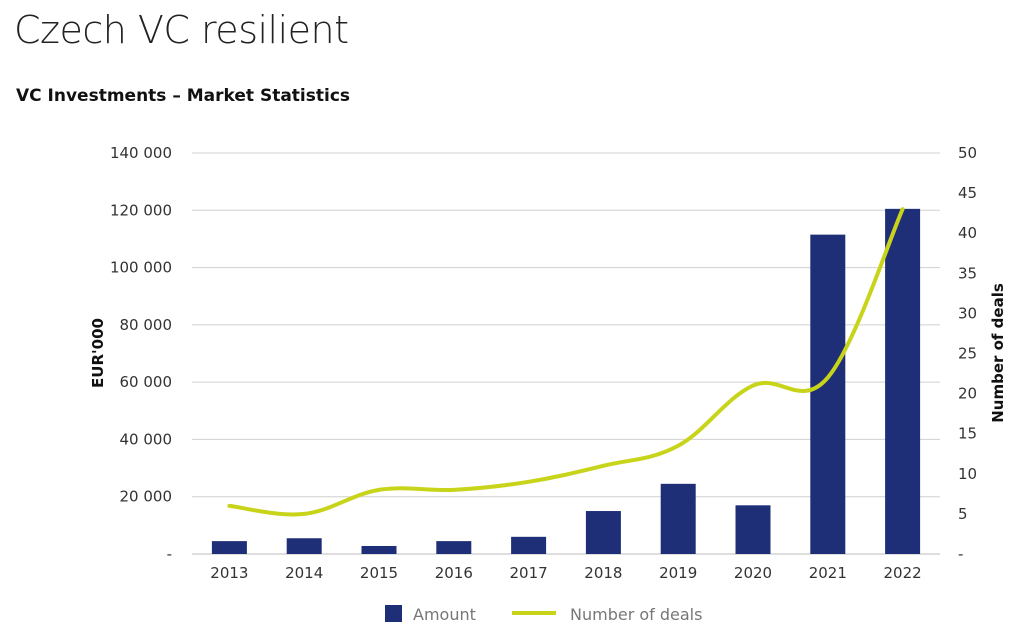 This screenshot has height=637, width=1024. I want to click on right-axis-title: Number of deals, so click(998, 353).